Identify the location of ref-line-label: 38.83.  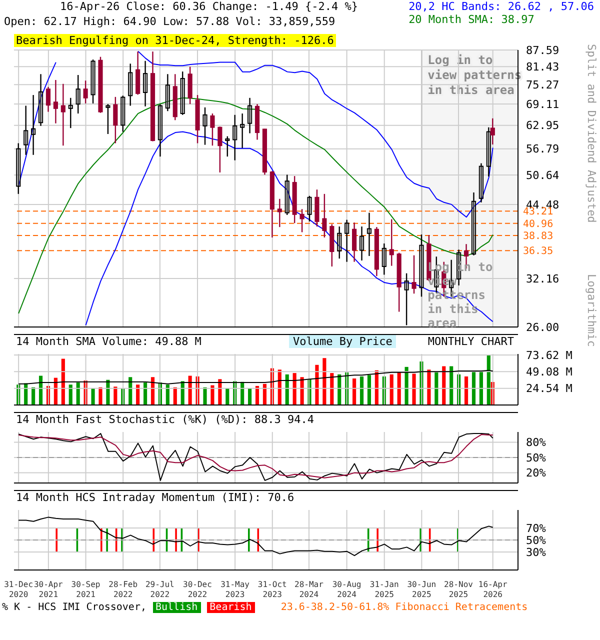
(538, 236).